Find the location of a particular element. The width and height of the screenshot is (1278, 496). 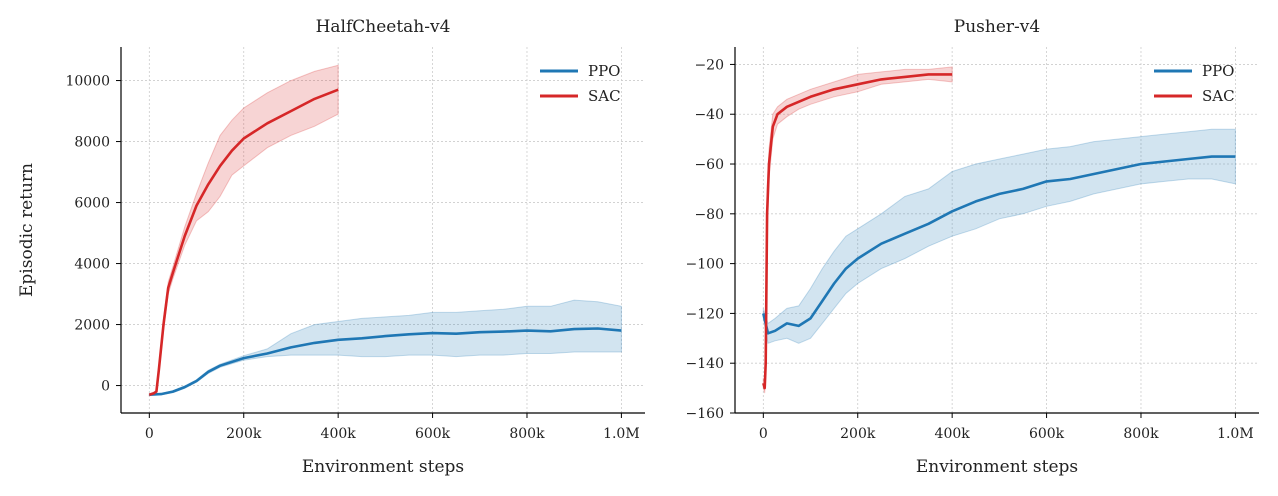

y-tick-label: 0 is located at coordinates (105, 387).